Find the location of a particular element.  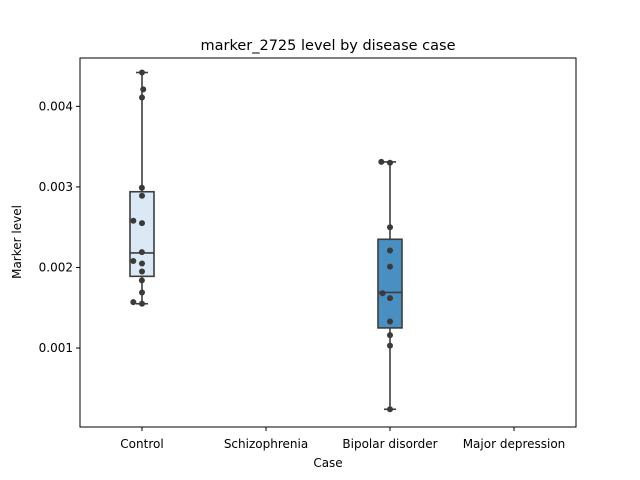

x-axis-title: Case is located at coordinates (327, 463).